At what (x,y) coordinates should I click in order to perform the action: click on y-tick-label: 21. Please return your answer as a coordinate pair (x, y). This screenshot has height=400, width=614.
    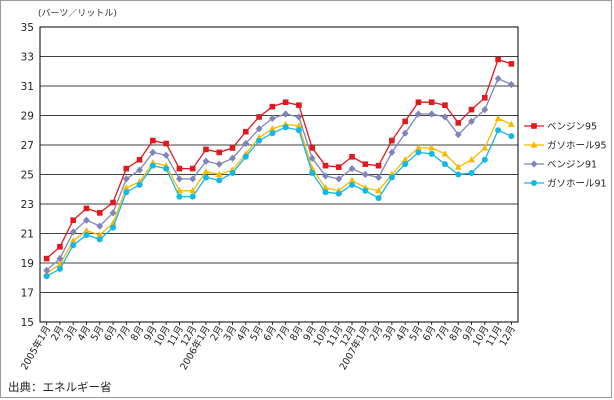
    Looking at the image, I should click on (27, 235).